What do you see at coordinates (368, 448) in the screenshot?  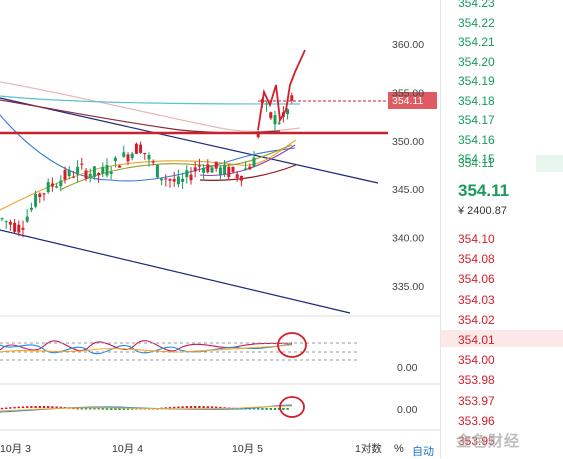 I see `log-scale-toggle: 1对数` at bounding box center [368, 448].